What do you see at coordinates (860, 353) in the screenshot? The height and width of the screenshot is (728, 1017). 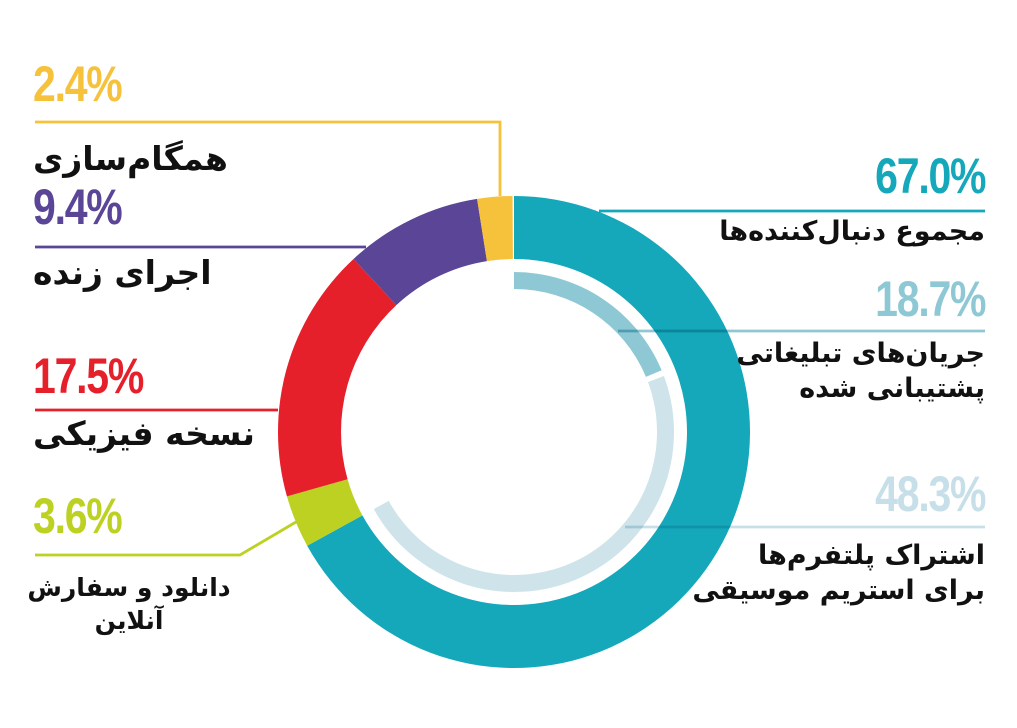 I see `callout-adsupported-label-line1: جریان‌های تبلیغاتی` at bounding box center [860, 353].